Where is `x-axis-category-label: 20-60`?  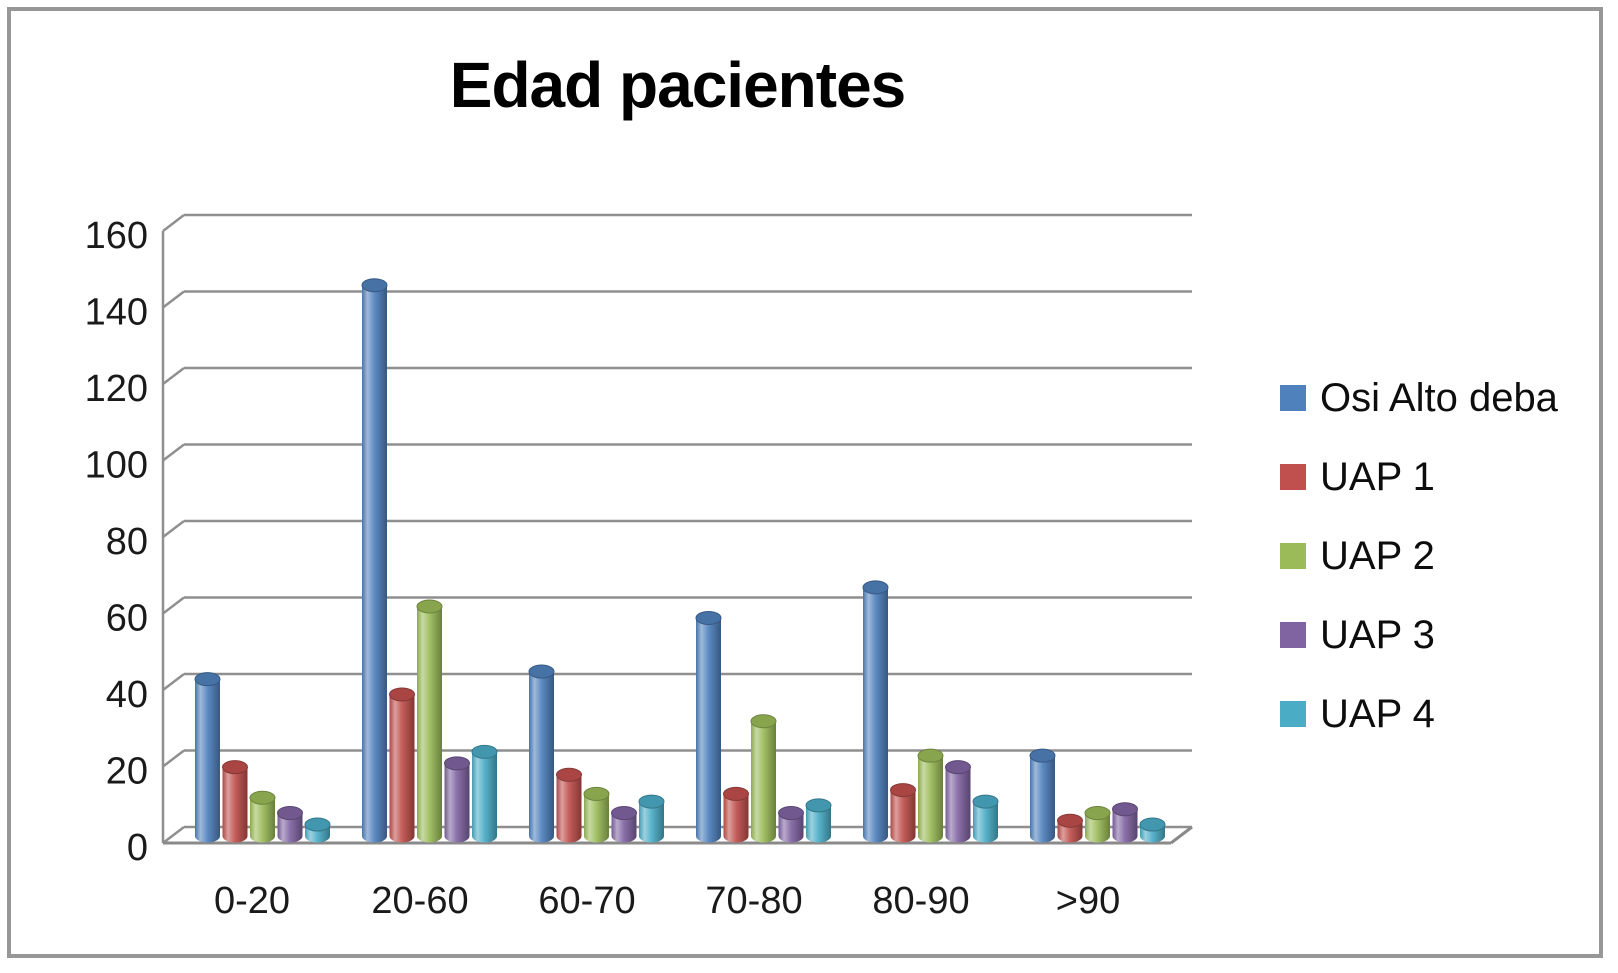
x-axis-category-label: 20-60 is located at coordinates (419, 901).